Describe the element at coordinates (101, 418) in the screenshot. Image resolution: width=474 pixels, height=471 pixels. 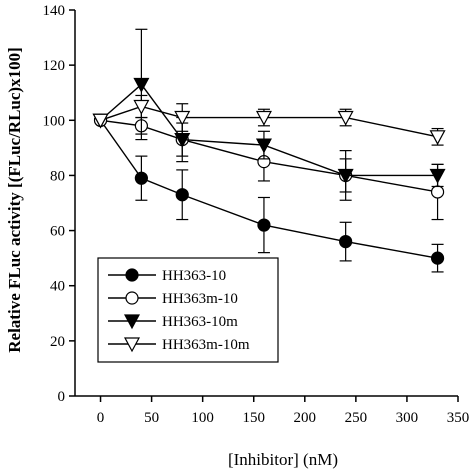
I see `x-tick-label: 0` at that location.